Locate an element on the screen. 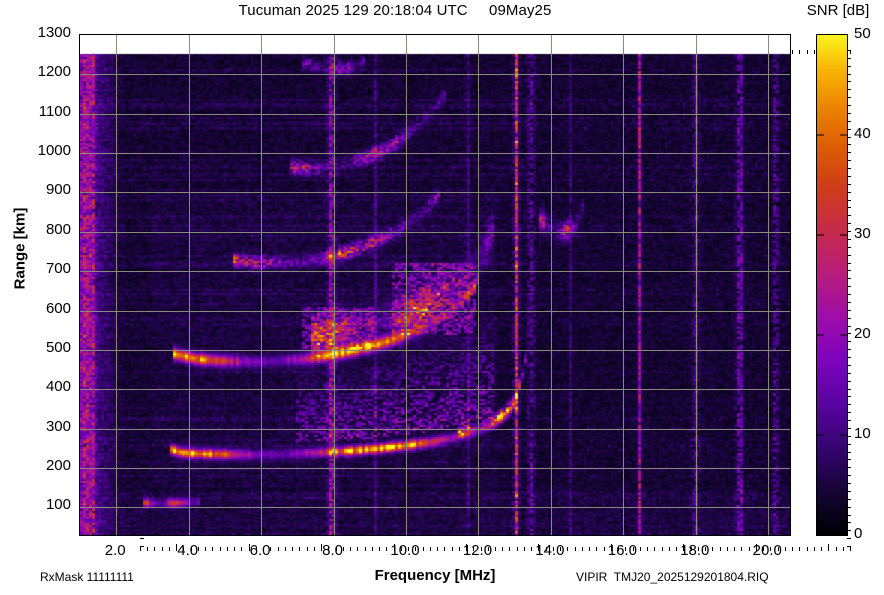  rxmask-label: RxMask 11111111 is located at coordinates (87, 577).